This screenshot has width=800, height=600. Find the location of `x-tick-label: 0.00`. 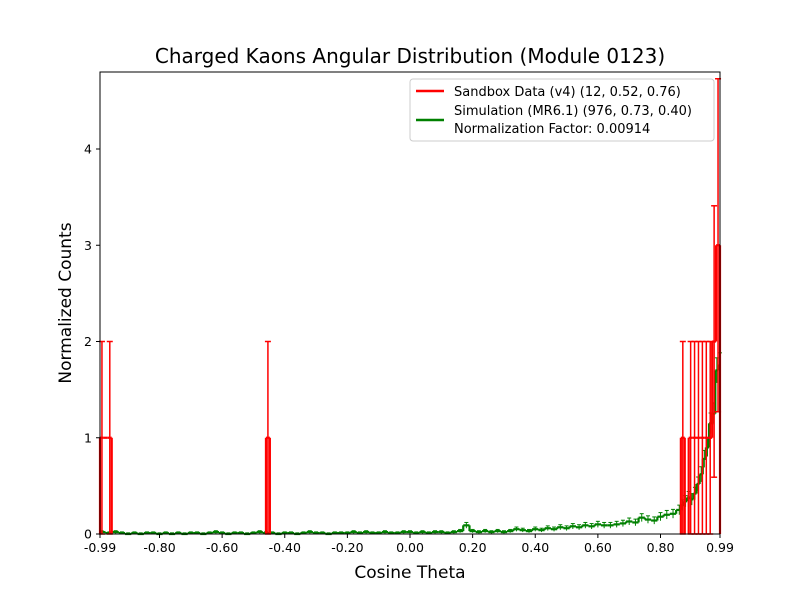

x-tick-label: 0.00 is located at coordinates (410, 547).